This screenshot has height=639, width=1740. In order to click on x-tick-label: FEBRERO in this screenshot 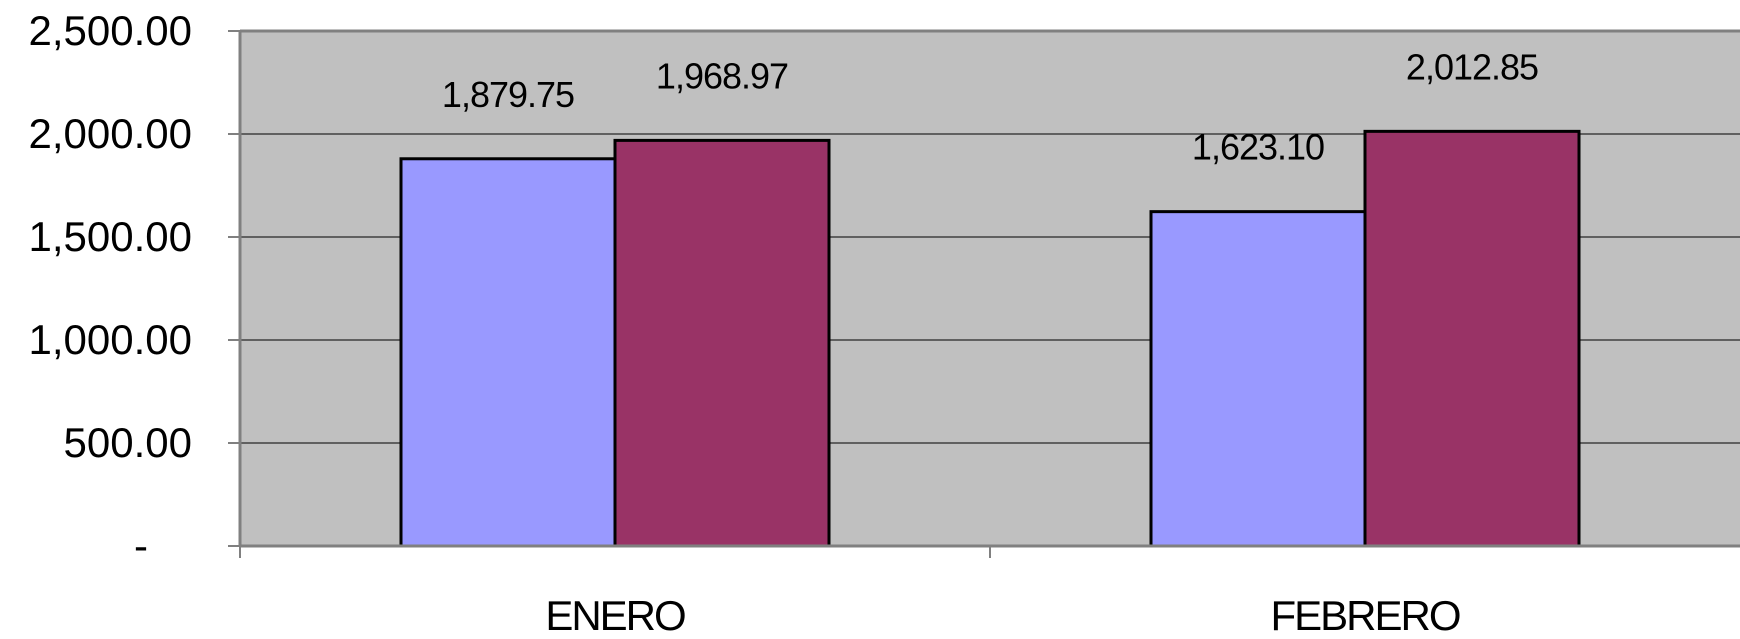, I will do `click(1364, 615)`.